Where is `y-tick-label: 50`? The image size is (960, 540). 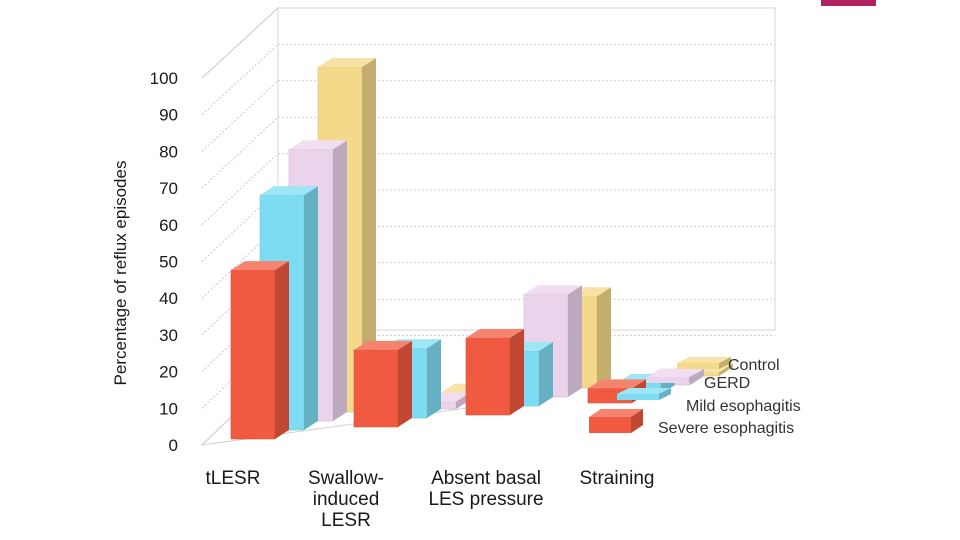
y-tick-label: 50 is located at coordinates (168, 262).